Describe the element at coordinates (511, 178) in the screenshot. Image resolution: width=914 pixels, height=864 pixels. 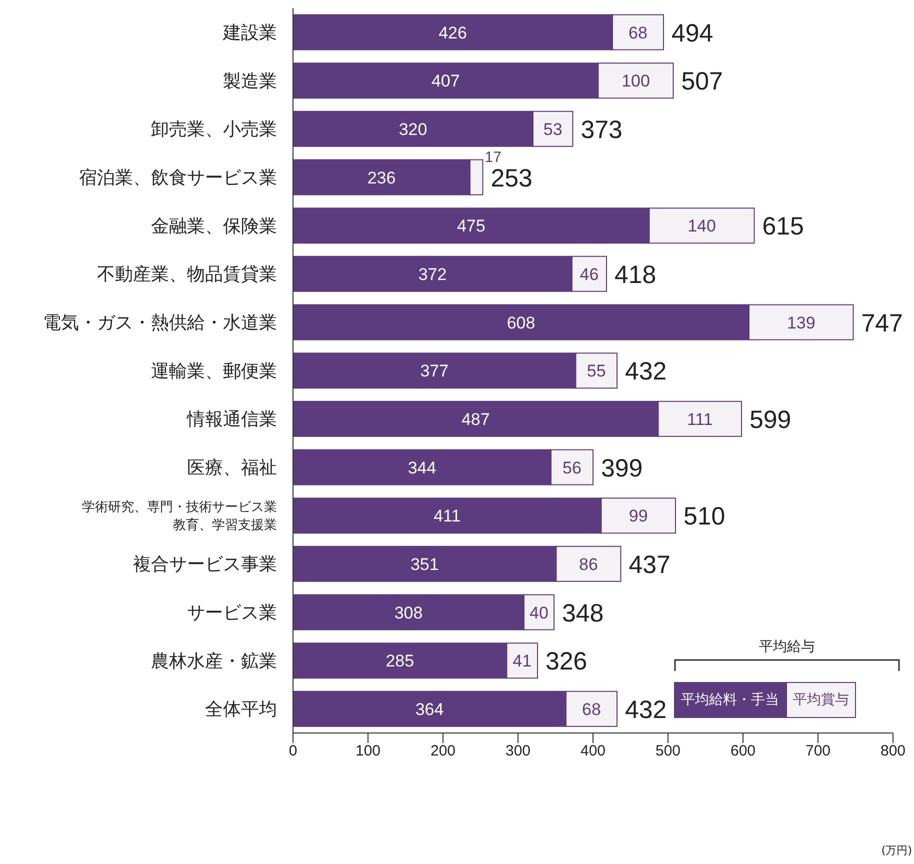
I see `total-label: 253` at that location.